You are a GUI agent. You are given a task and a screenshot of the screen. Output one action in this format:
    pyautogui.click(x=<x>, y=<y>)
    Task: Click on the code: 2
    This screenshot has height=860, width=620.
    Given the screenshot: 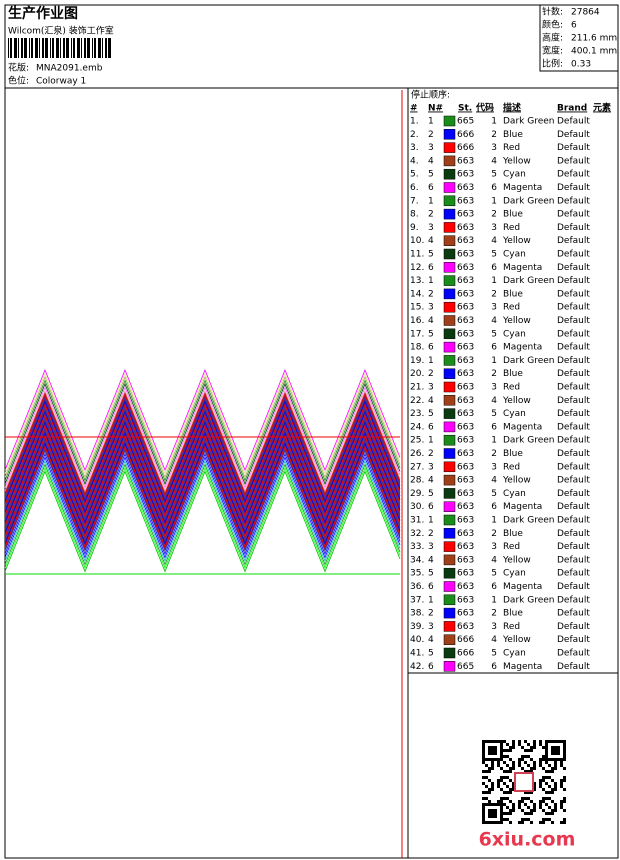 What is the action you would take?
    pyautogui.click(x=494, y=614)
    